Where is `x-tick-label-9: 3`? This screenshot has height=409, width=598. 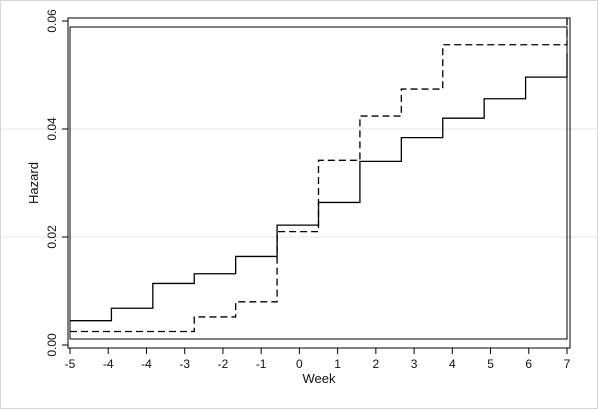 x-tick-label-9: 3 is located at coordinates (414, 364).